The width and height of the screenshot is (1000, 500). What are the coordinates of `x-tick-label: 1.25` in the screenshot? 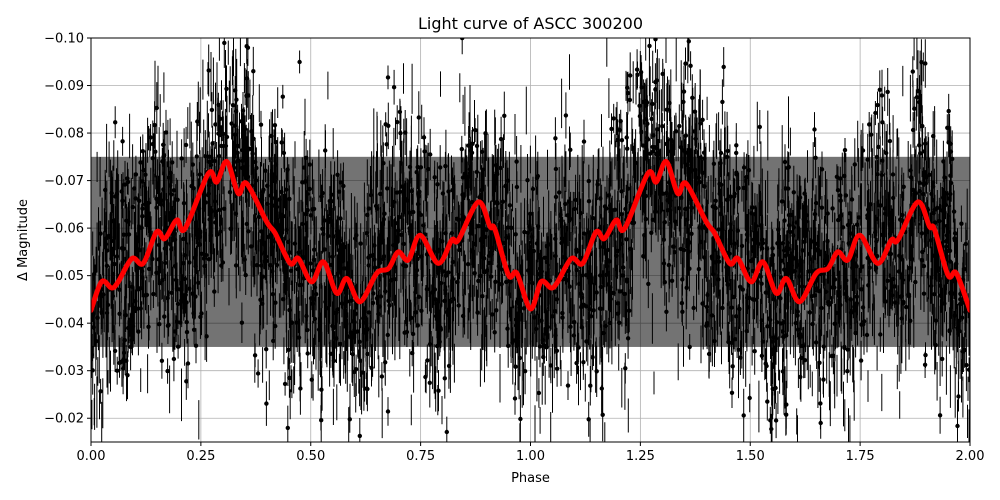 It's located at (640, 456).